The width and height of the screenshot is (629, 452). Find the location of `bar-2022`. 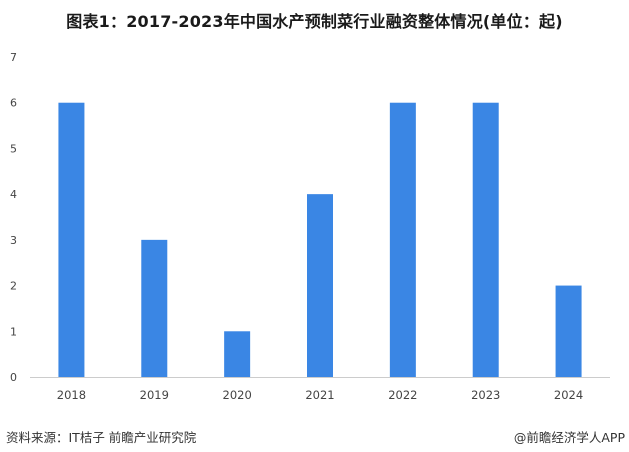

bar-2022 is located at coordinates (402, 239).